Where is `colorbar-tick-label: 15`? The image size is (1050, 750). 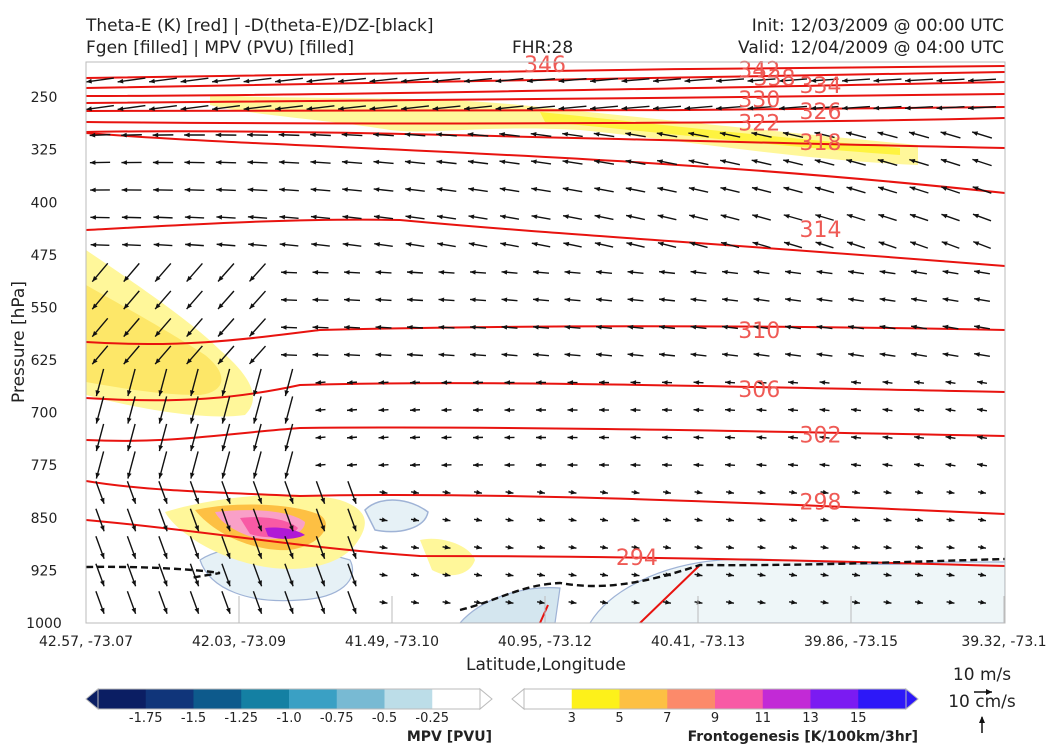
colorbar-tick-label: 15 is located at coordinates (858, 718).